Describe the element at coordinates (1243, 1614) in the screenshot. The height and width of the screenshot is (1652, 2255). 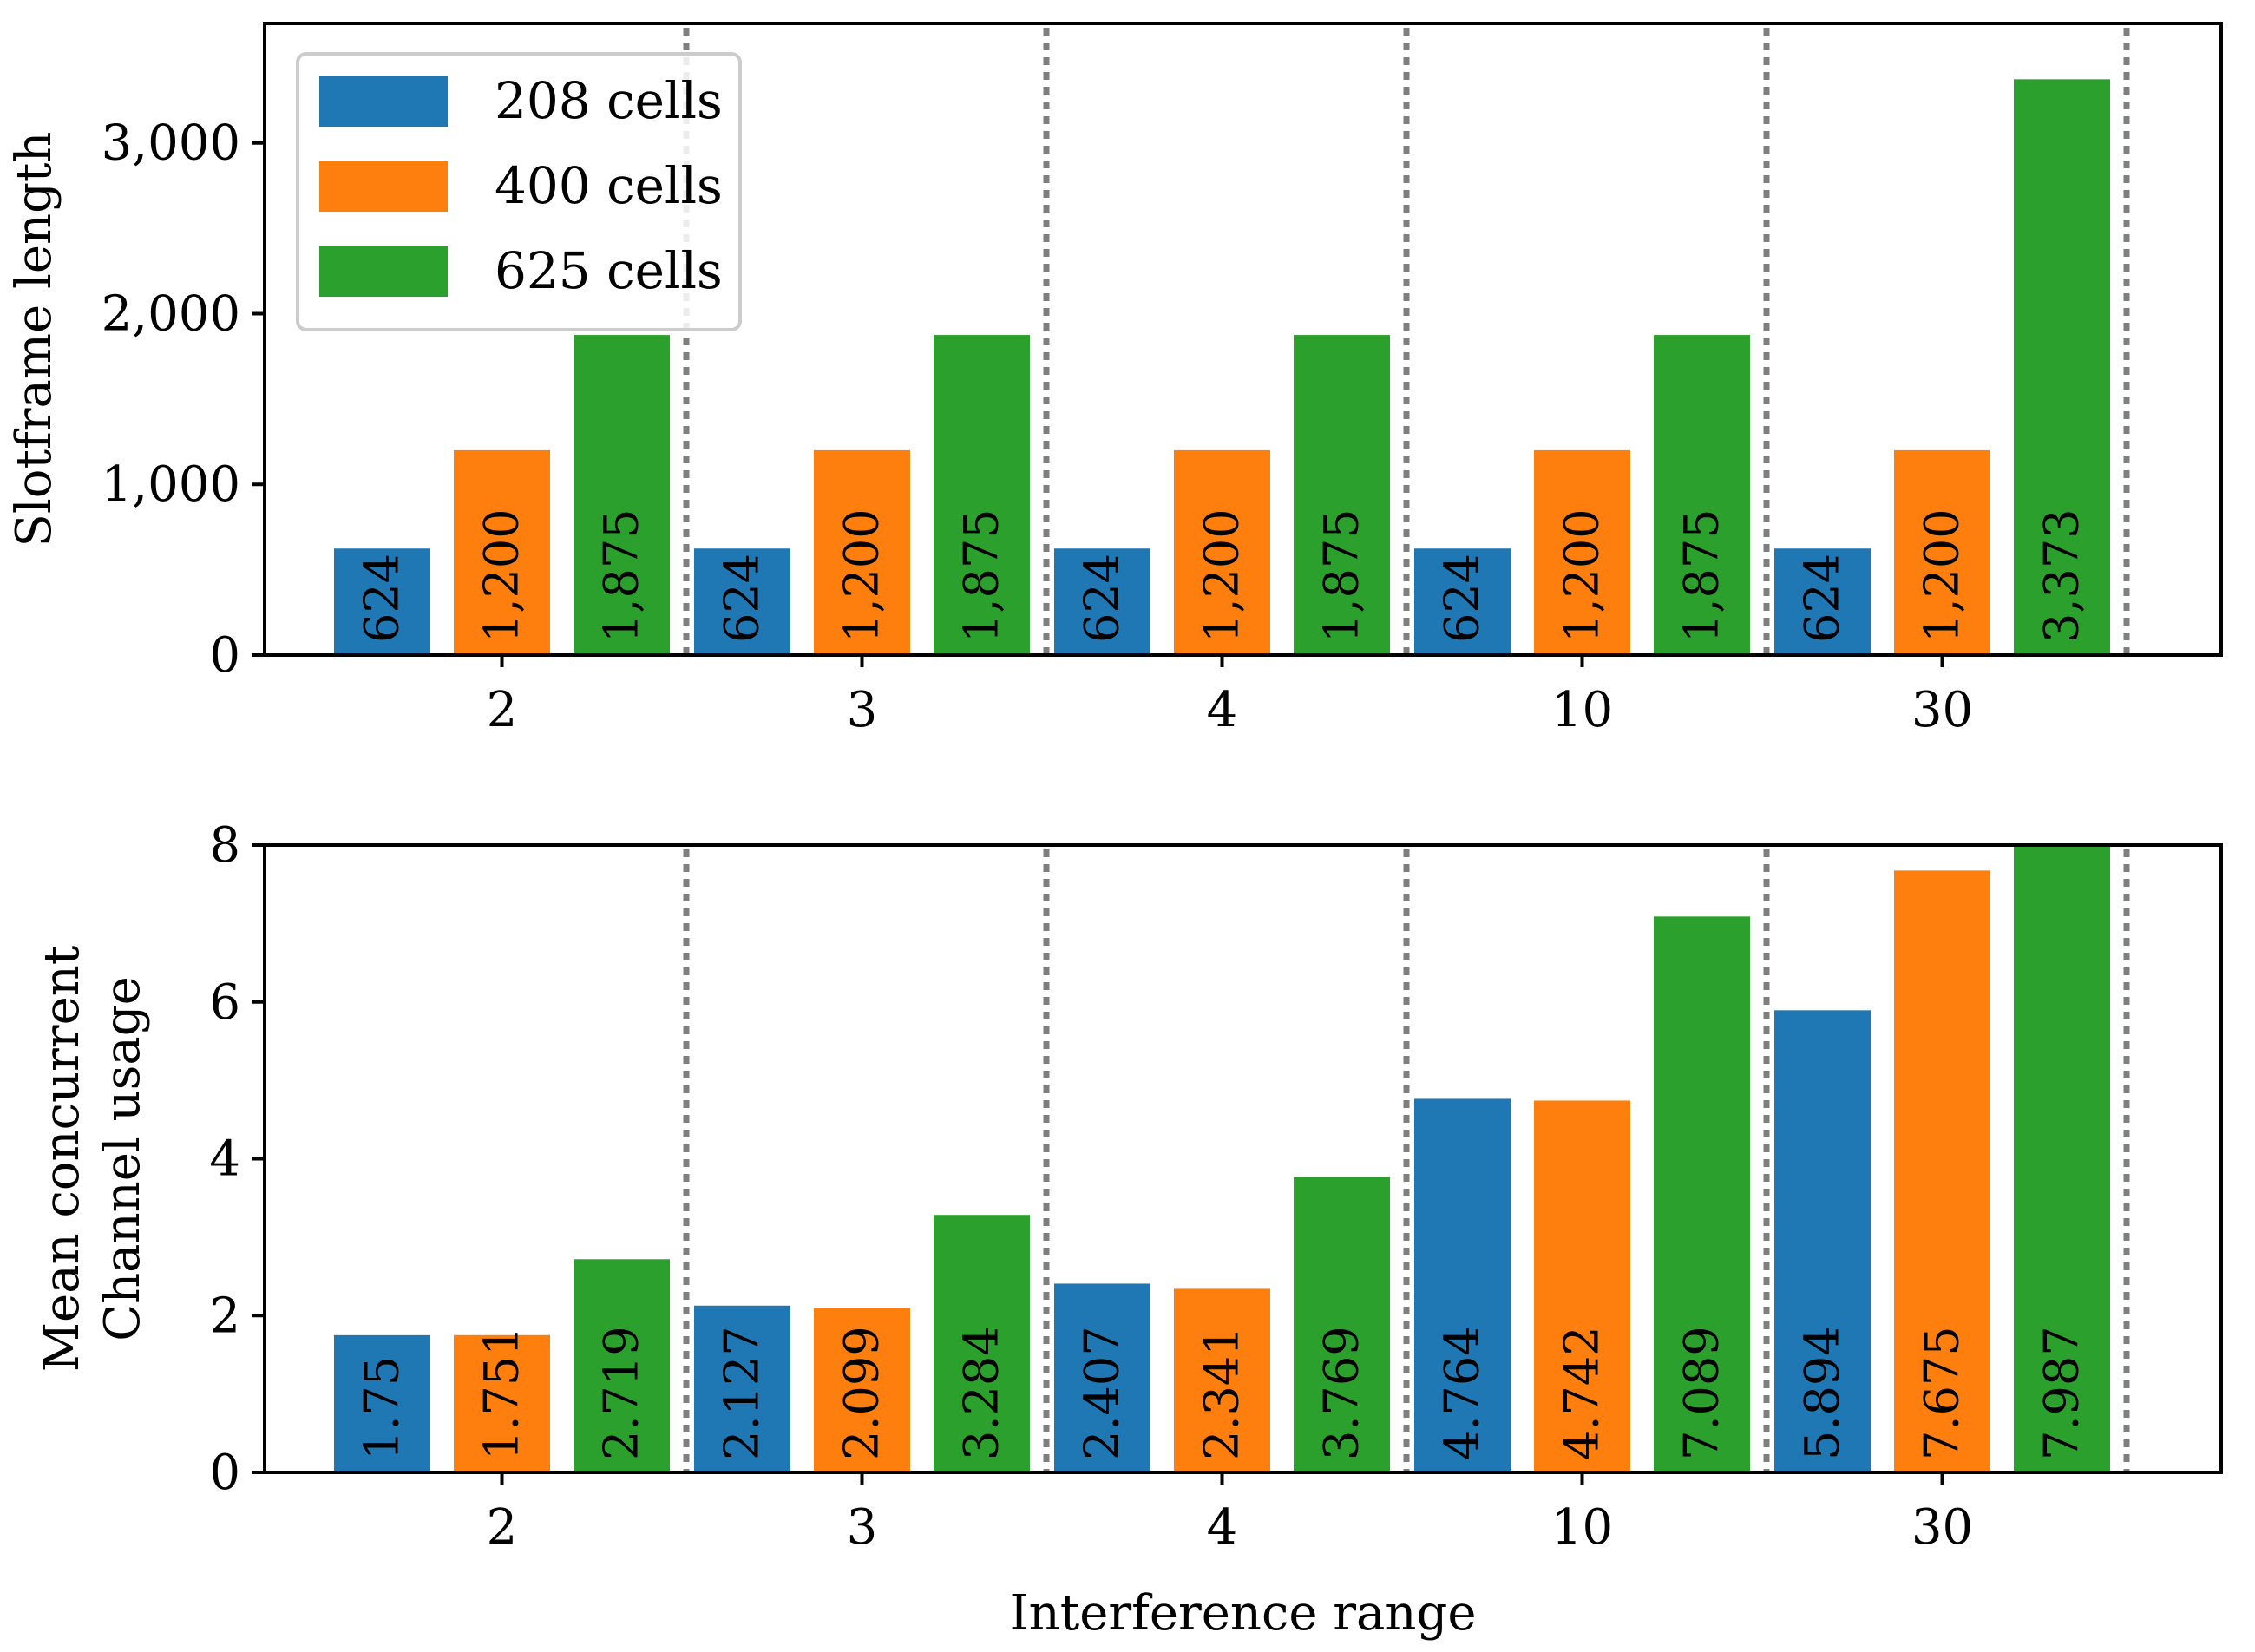
I see `x-axis-label: Interference range` at that location.